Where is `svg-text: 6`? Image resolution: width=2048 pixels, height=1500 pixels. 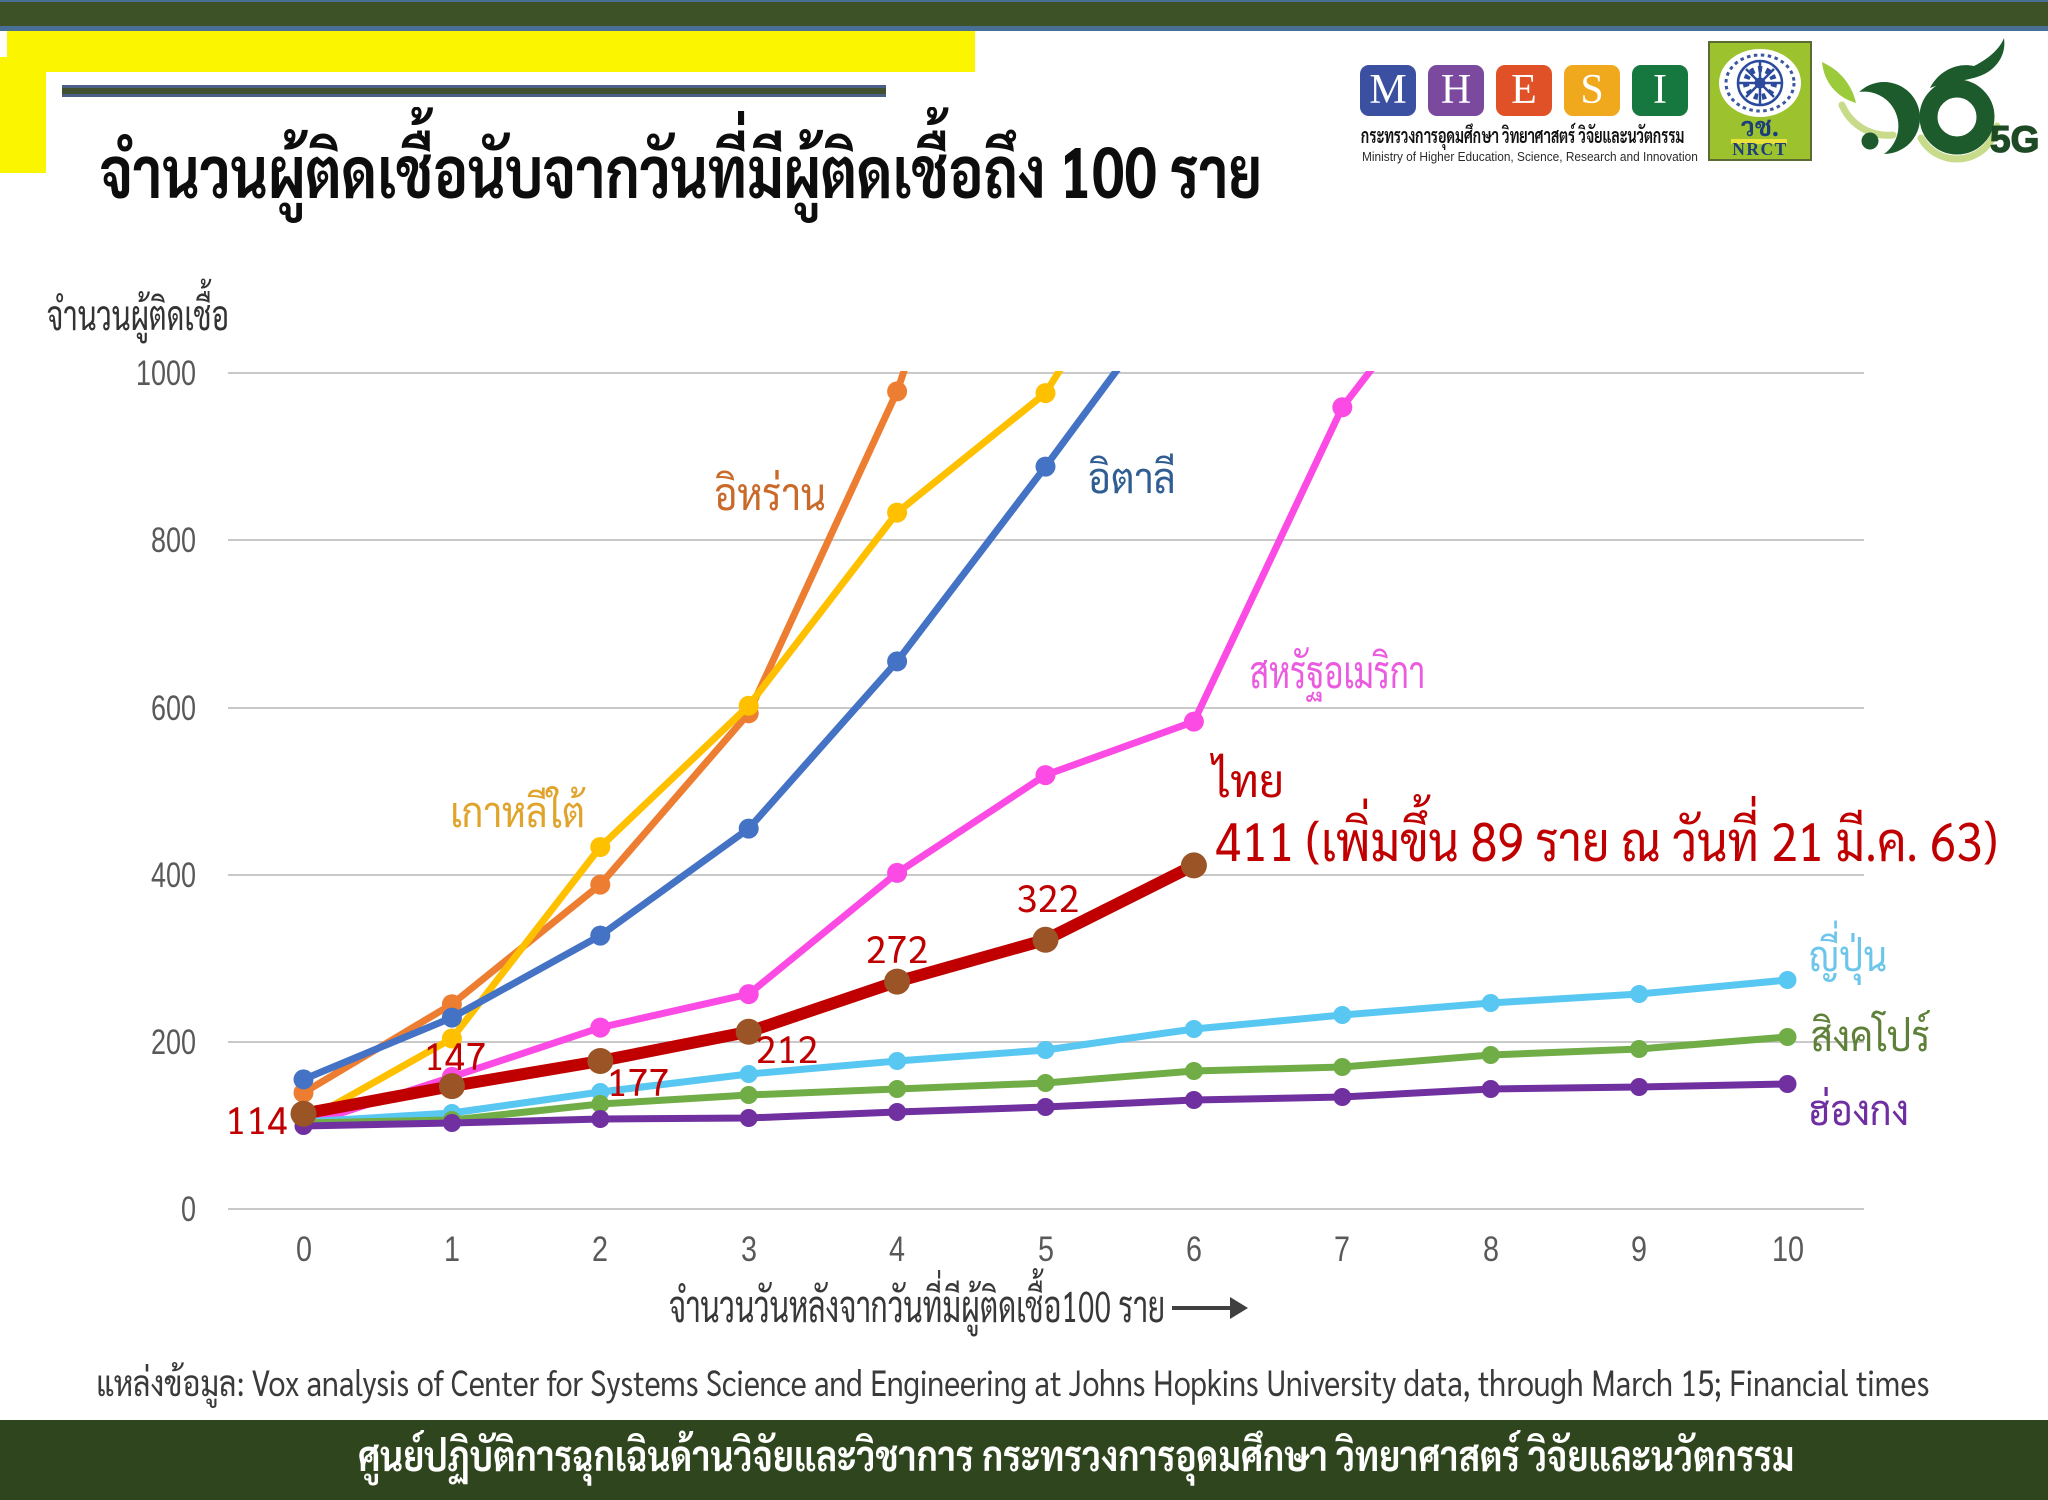 svg-text: 6 is located at coordinates (1194, 1249).